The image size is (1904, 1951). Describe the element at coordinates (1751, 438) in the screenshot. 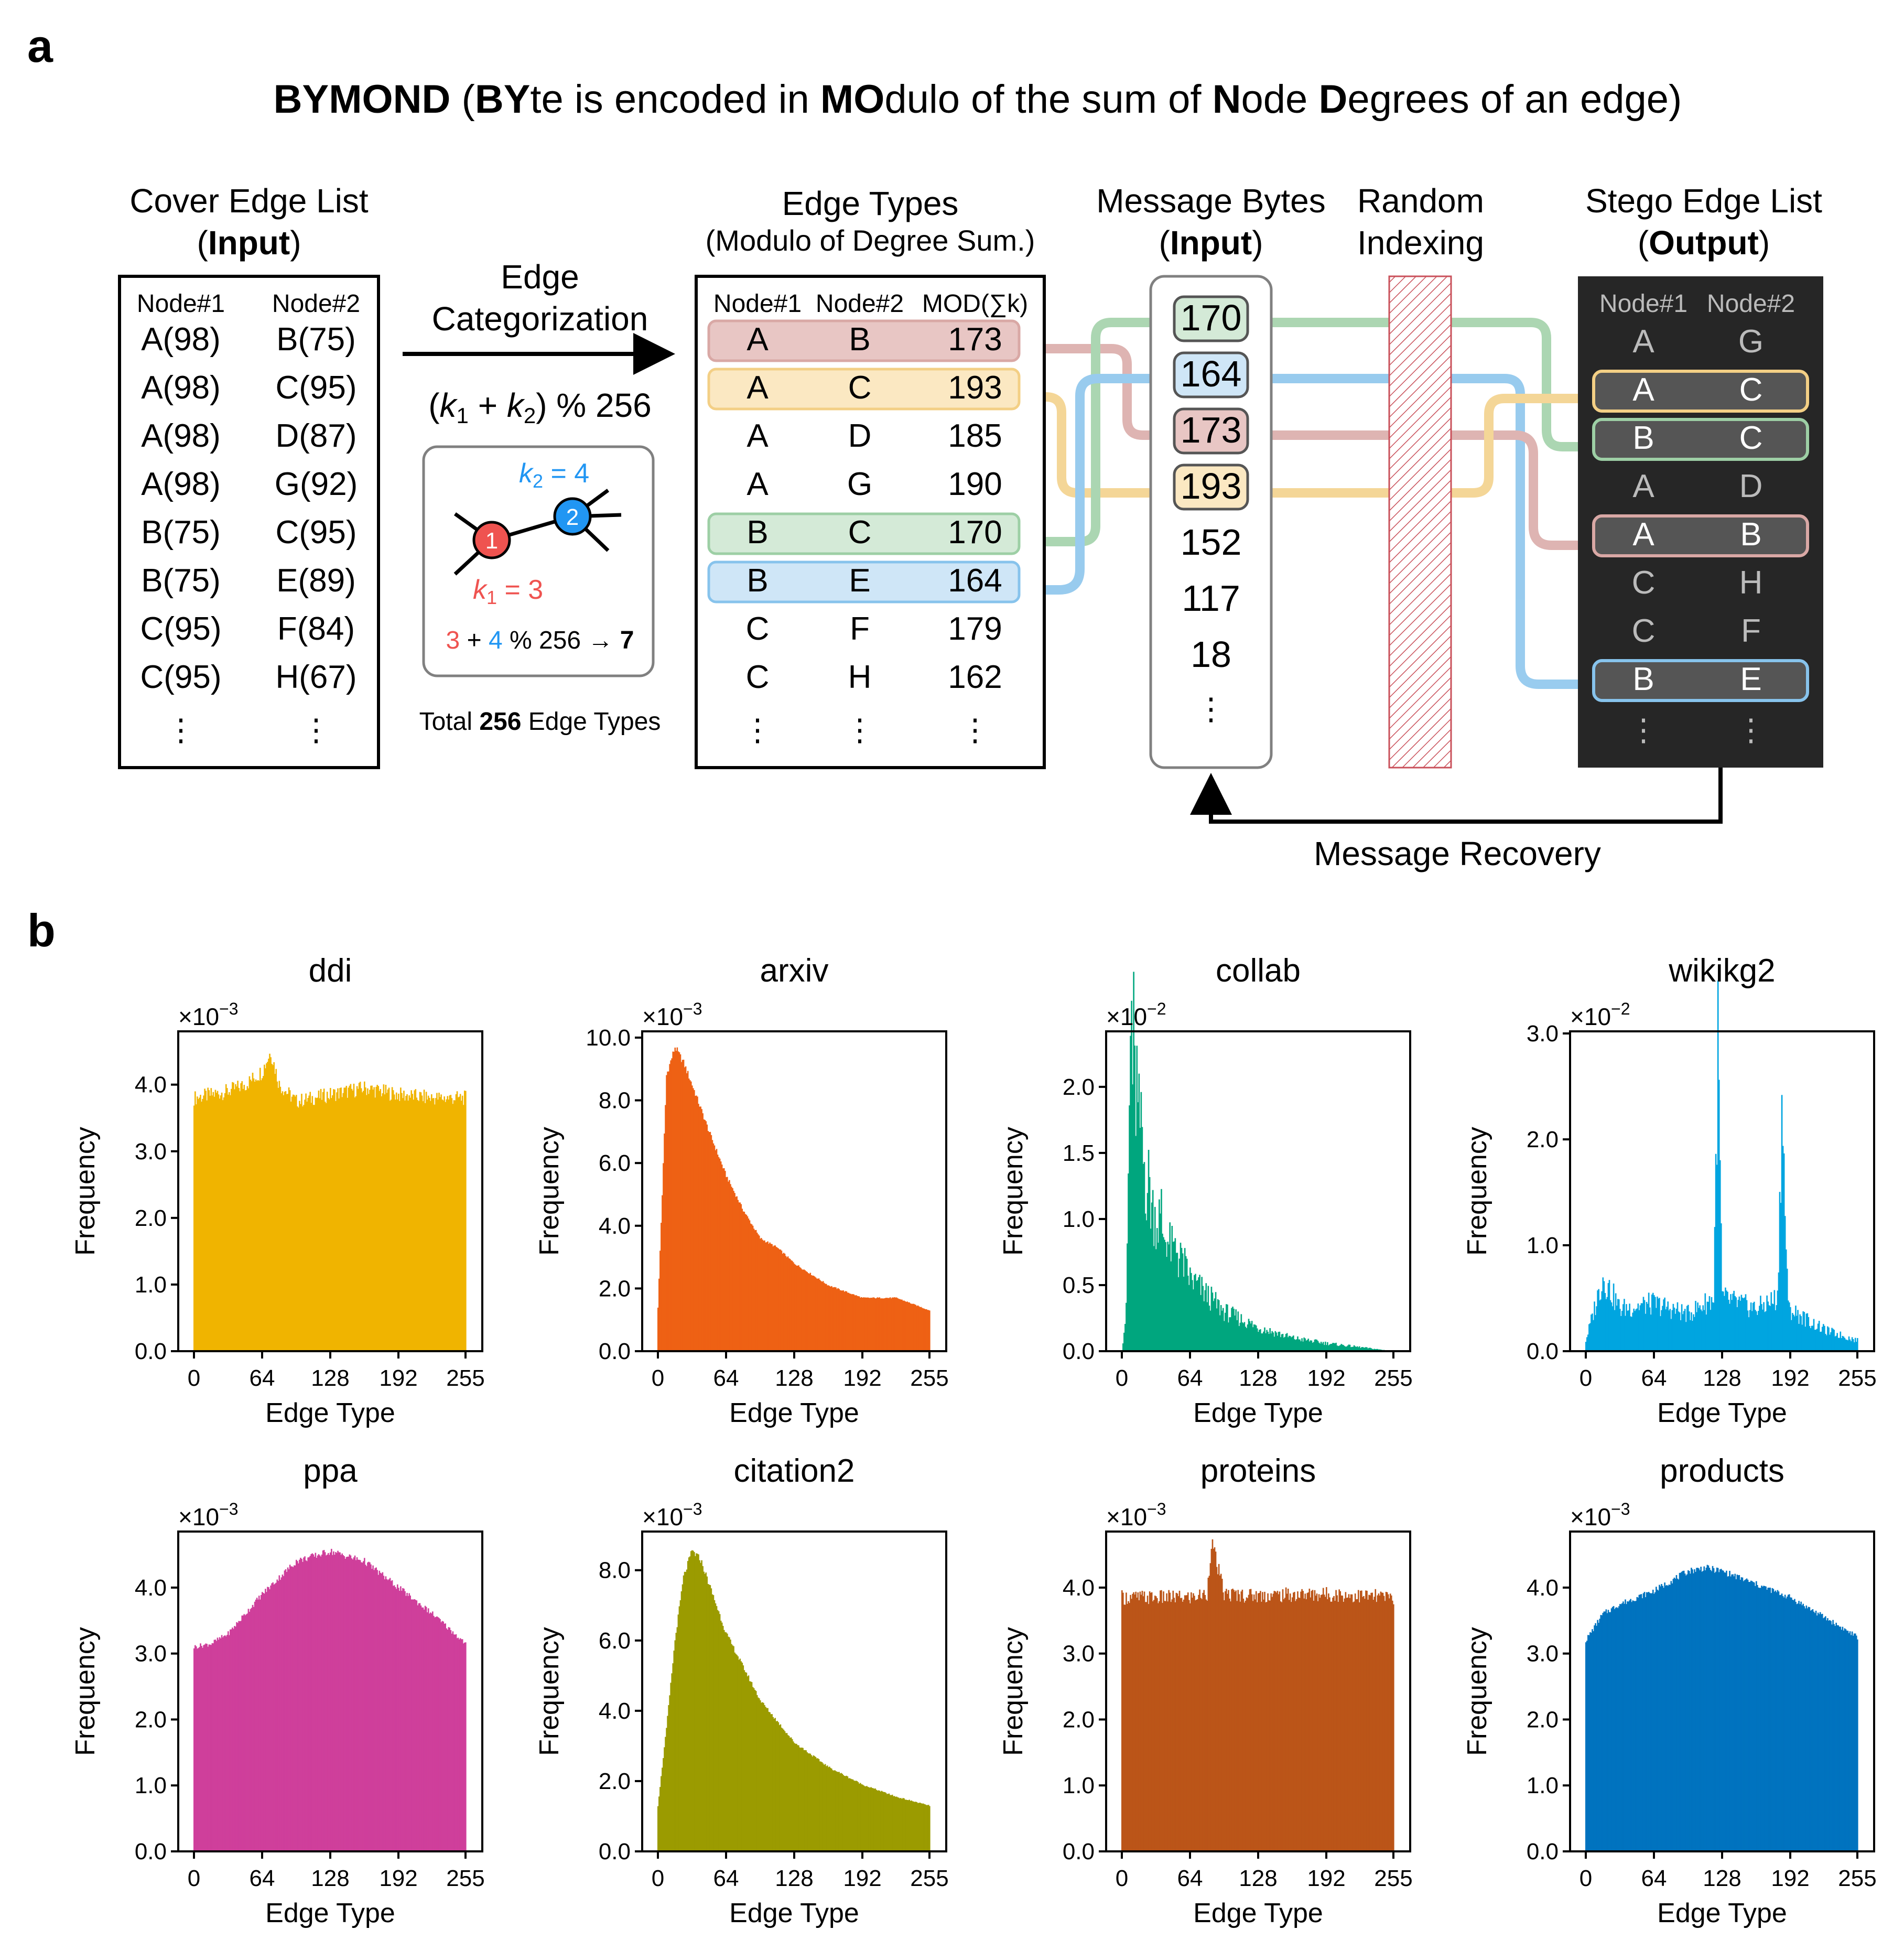

I see `stego-node2-cell: C` at that location.